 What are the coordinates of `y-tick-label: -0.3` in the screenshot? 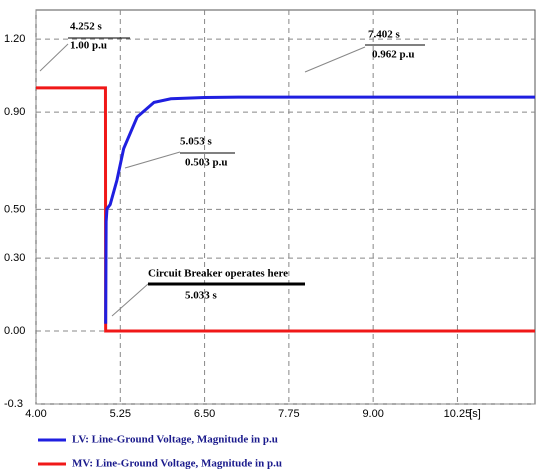 It's located at (13, 404).